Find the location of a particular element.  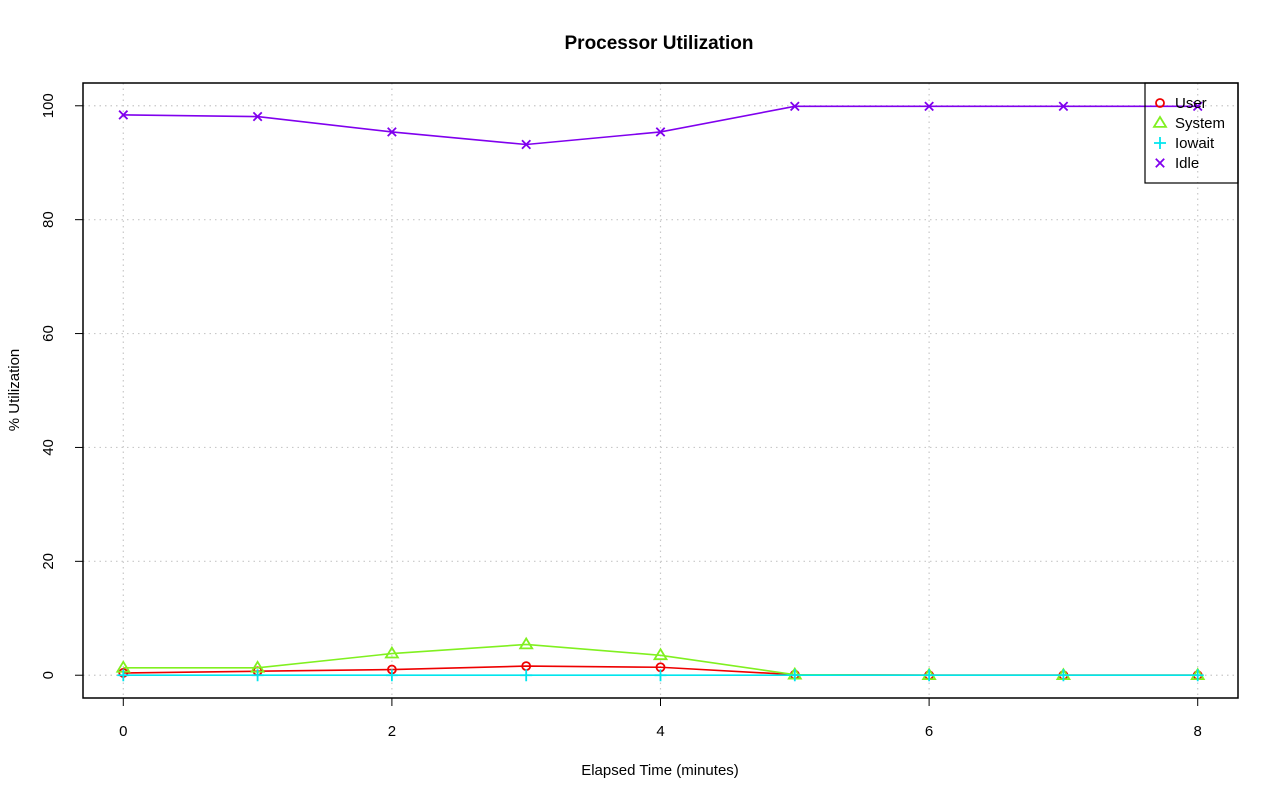

legend-box is located at coordinates (1191, 133).